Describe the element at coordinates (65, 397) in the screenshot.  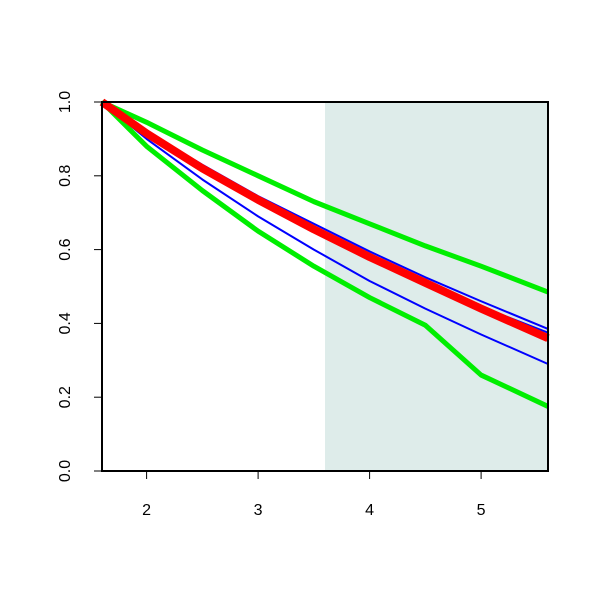
I see `y-tick-label: 0.2` at that location.